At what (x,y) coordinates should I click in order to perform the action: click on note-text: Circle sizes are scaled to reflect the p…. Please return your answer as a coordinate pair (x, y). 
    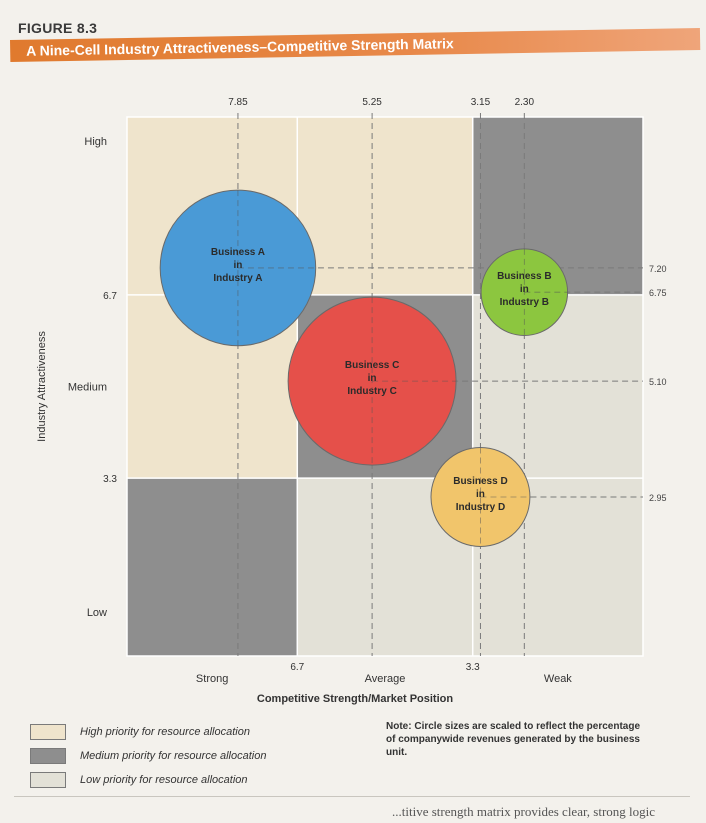
    Looking at the image, I should click on (513, 739).